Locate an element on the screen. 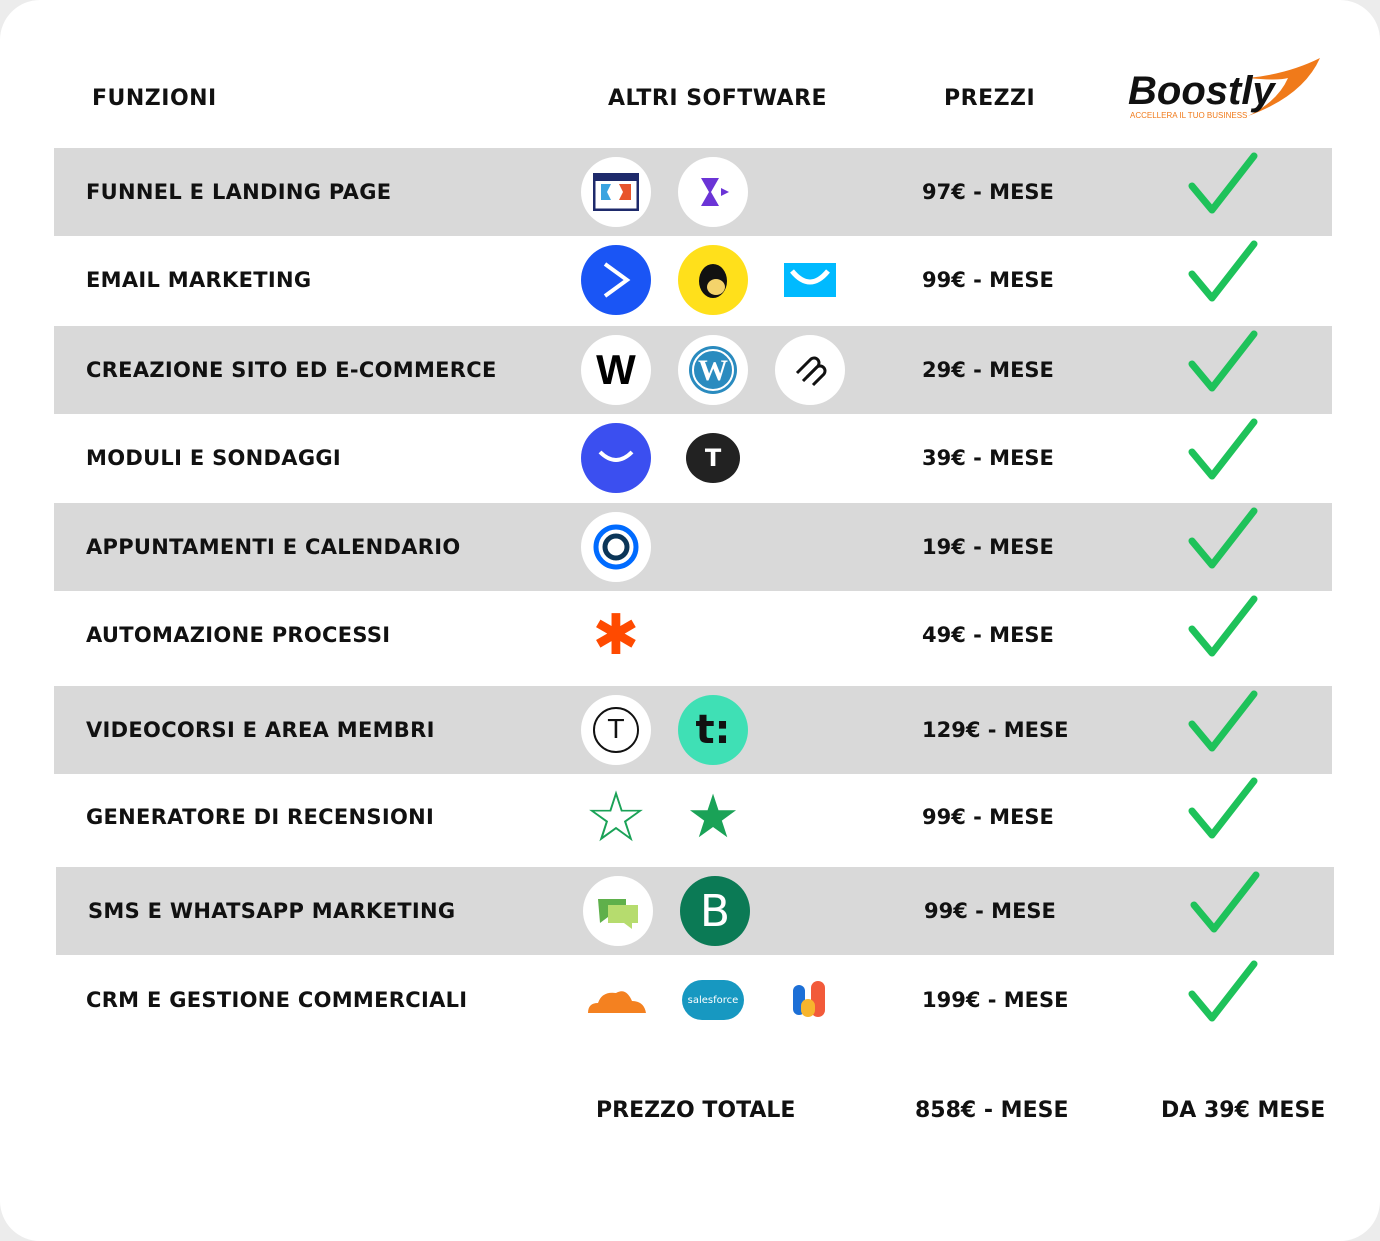 Image resolution: width=1380 pixels, height=1241 pixels. mailchimp-logo is located at coordinates (713, 280).